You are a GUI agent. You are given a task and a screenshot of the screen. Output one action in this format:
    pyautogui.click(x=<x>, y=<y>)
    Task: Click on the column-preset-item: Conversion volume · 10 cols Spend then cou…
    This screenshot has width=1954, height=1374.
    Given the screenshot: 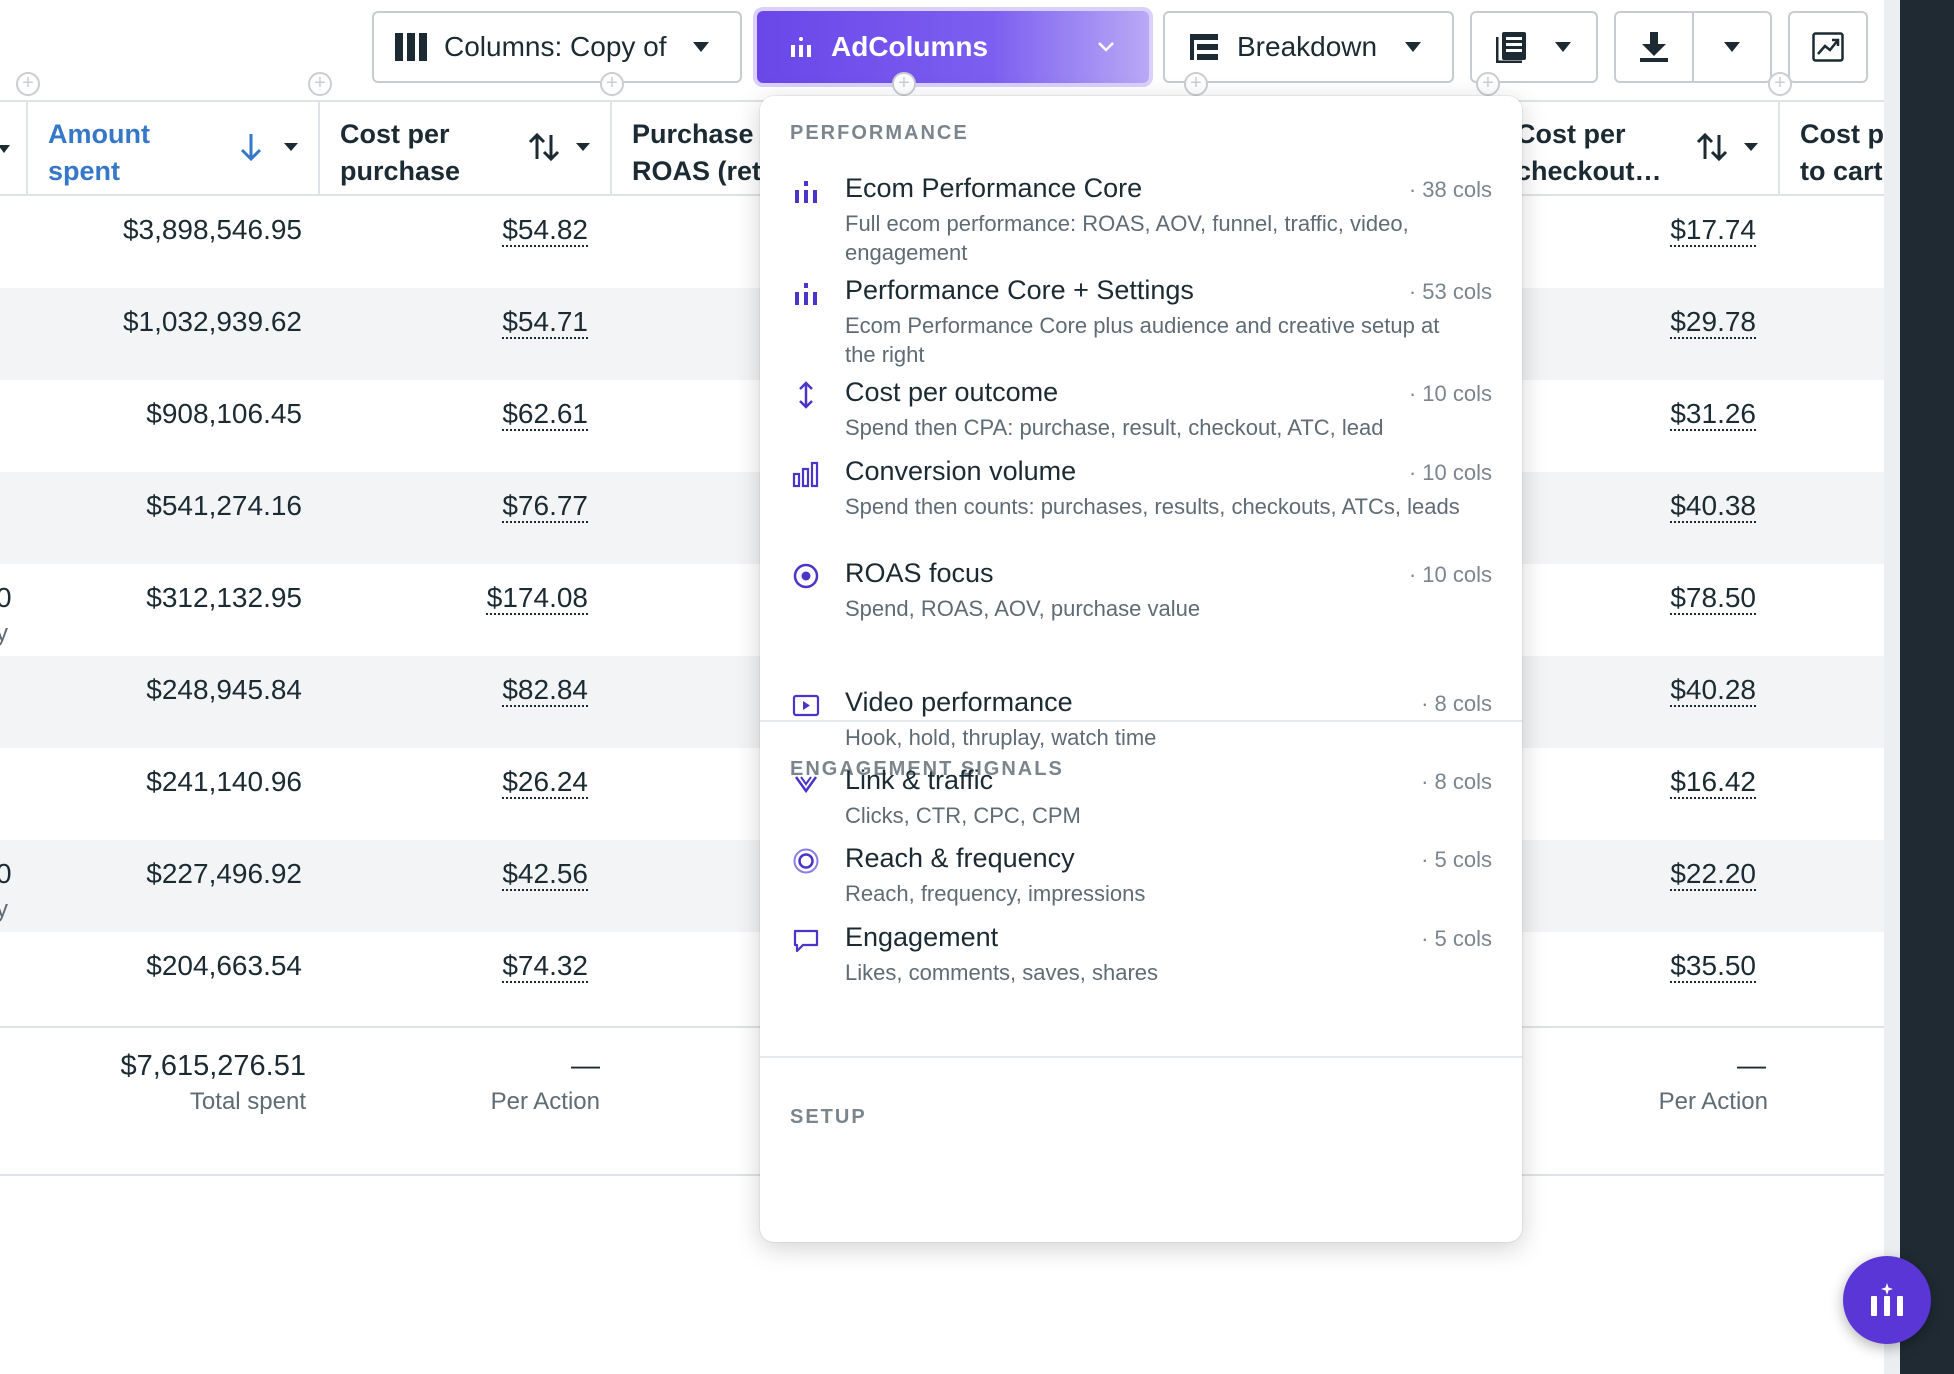 What is the action you would take?
    pyautogui.click(x=1141, y=501)
    